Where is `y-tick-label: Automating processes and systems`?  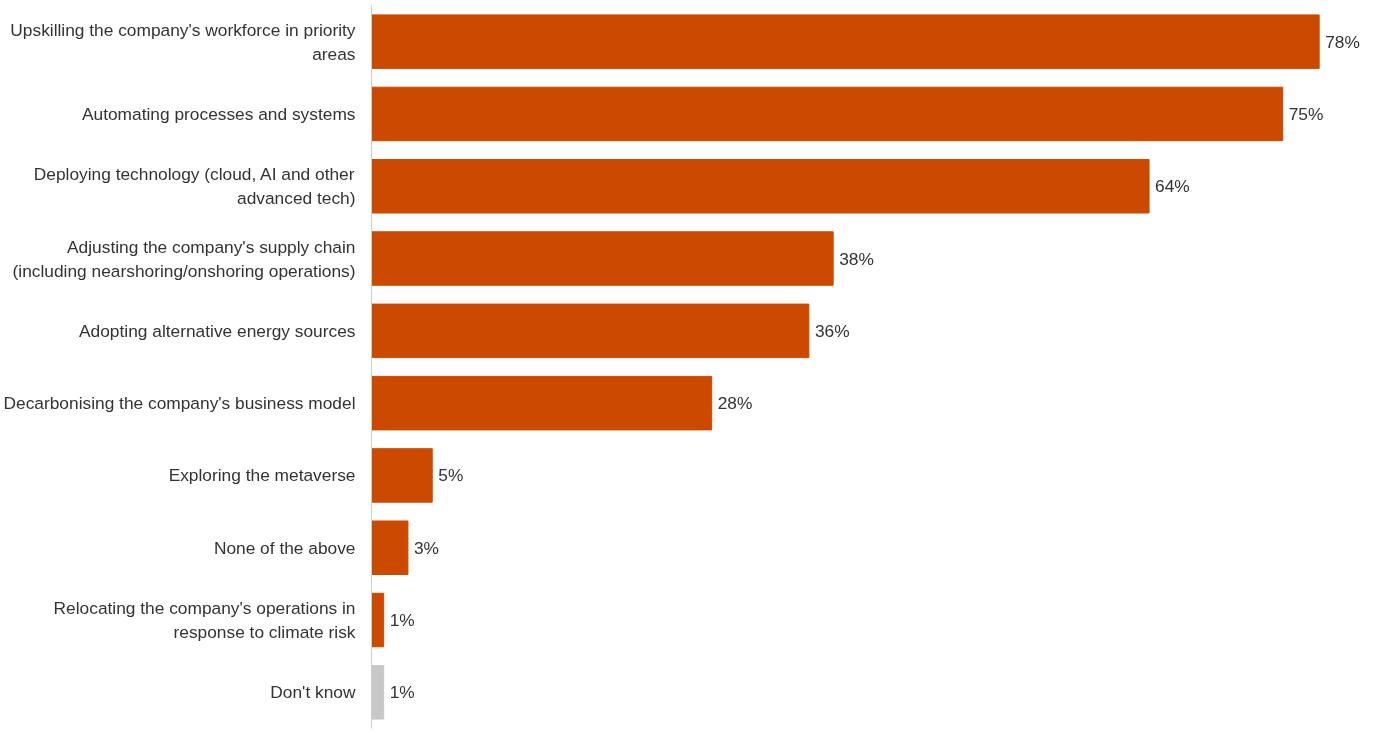
y-tick-label: Automating processes and systems is located at coordinates (218, 113).